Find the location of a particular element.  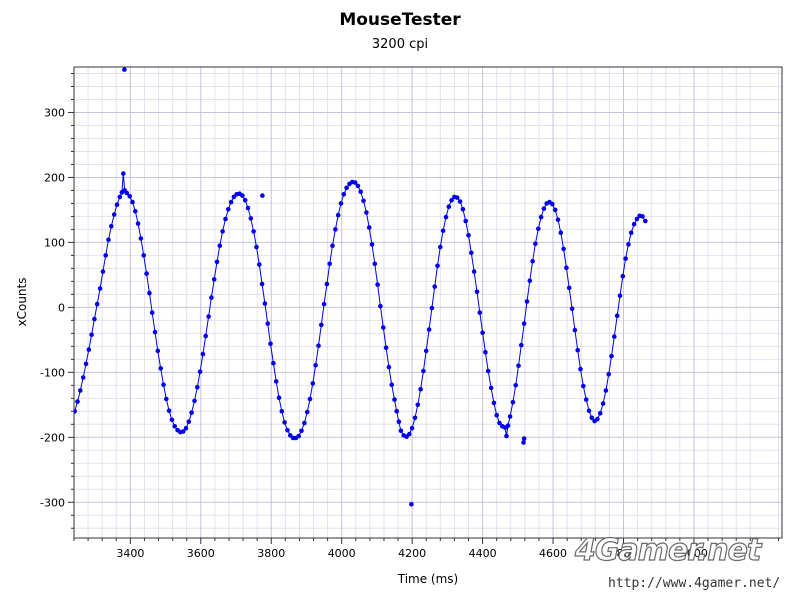

watermark-logo: 4Gamer.net is located at coordinates (668, 550).